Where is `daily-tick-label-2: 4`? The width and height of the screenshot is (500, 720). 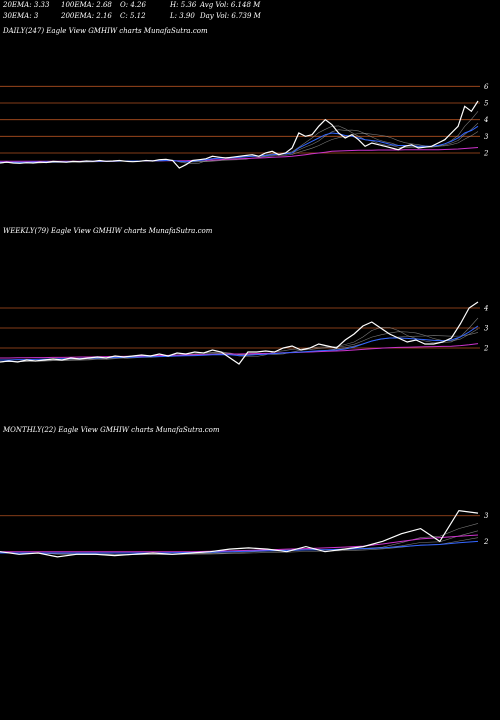
daily-tick-label-2: 4 is located at coordinates (485, 120).